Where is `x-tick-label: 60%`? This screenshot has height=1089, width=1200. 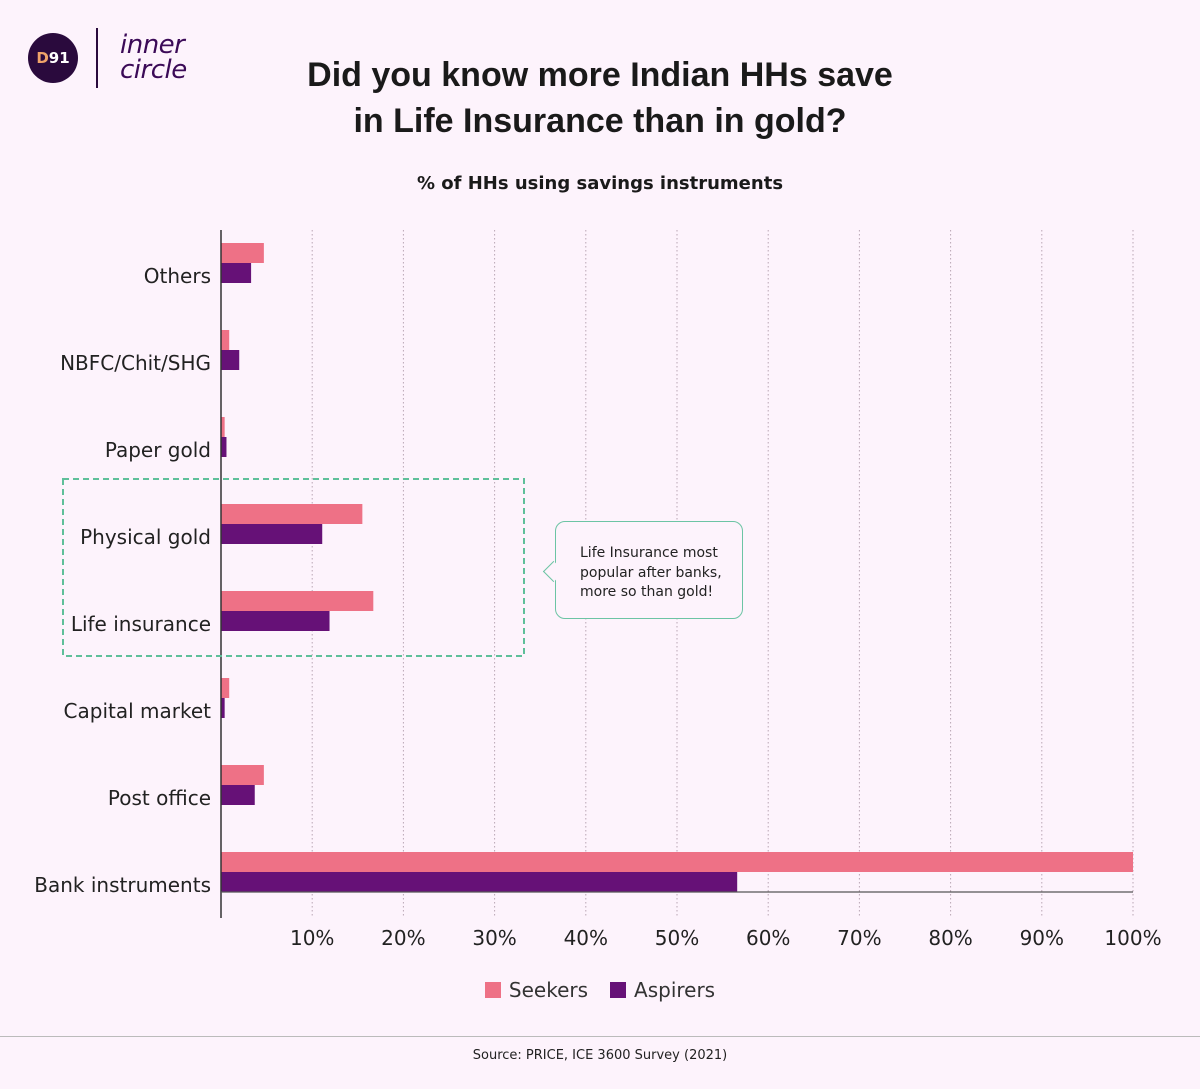 x-tick-label: 60% is located at coordinates (768, 938).